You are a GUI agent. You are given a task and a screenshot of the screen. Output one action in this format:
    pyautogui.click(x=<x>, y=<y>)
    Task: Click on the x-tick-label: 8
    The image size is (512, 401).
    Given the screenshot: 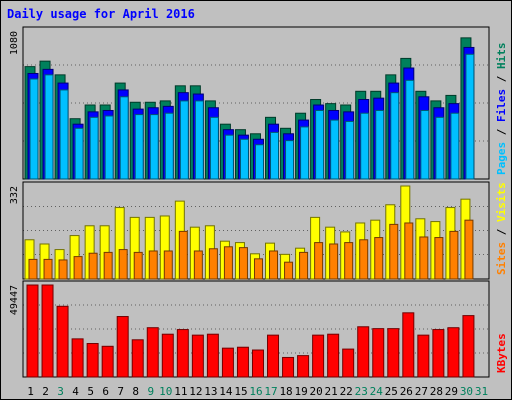 What is the action you would take?
    pyautogui.click(x=135, y=391)
    